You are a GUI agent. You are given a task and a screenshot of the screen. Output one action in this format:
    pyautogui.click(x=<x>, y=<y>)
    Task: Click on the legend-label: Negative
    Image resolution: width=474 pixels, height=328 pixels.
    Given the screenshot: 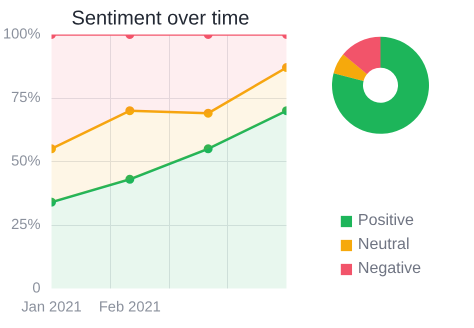 What is the action you would take?
    pyautogui.click(x=390, y=269)
    